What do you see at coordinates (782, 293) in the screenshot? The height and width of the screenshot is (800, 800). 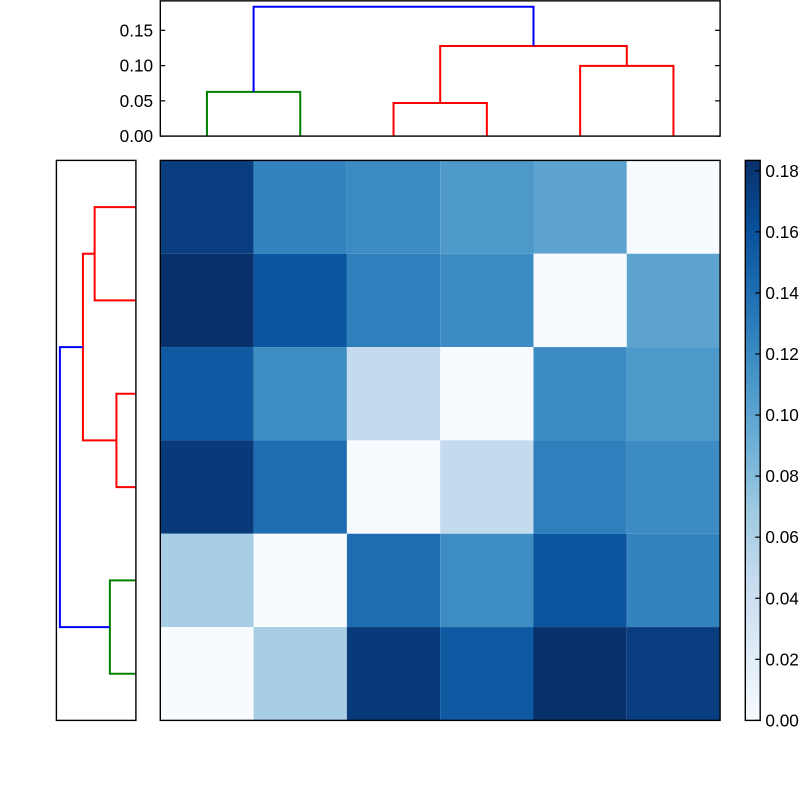 I see `svg-text: 0.14` at bounding box center [782, 293].